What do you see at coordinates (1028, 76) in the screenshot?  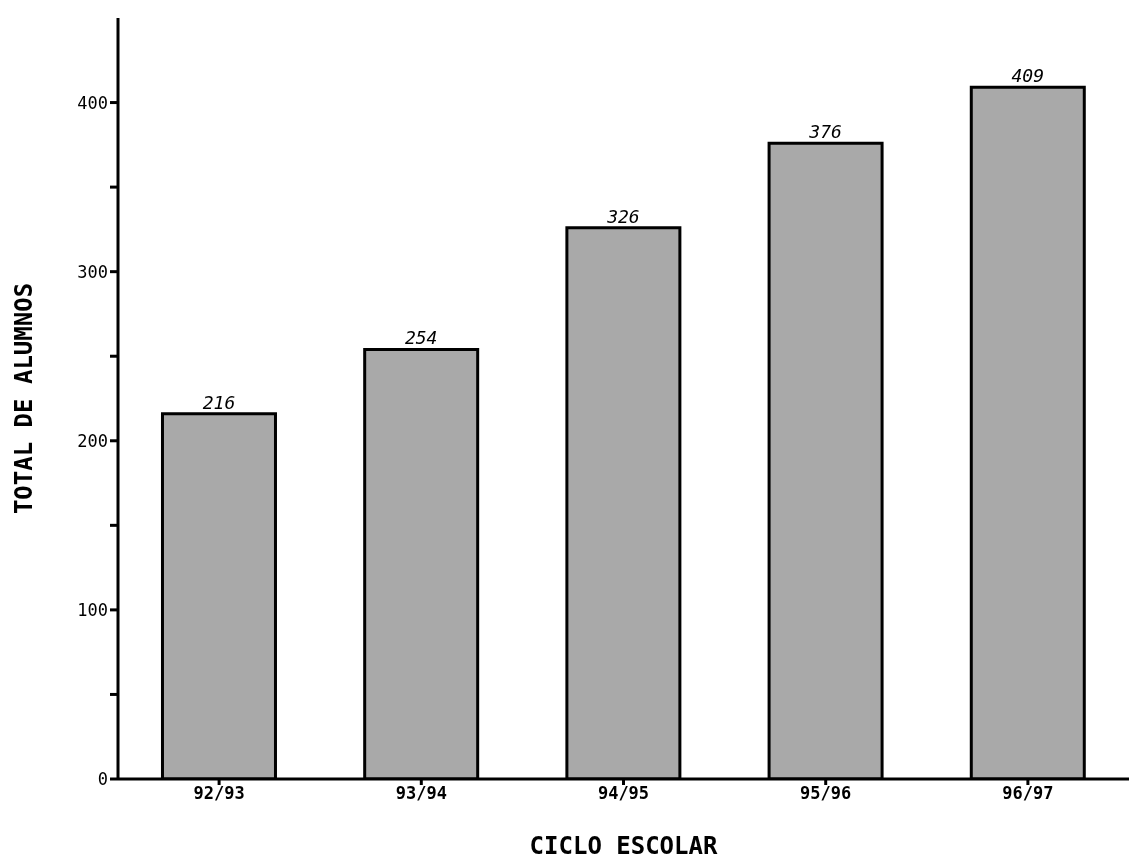 I see `data-label: 409` at bounding box center [1028, 76].